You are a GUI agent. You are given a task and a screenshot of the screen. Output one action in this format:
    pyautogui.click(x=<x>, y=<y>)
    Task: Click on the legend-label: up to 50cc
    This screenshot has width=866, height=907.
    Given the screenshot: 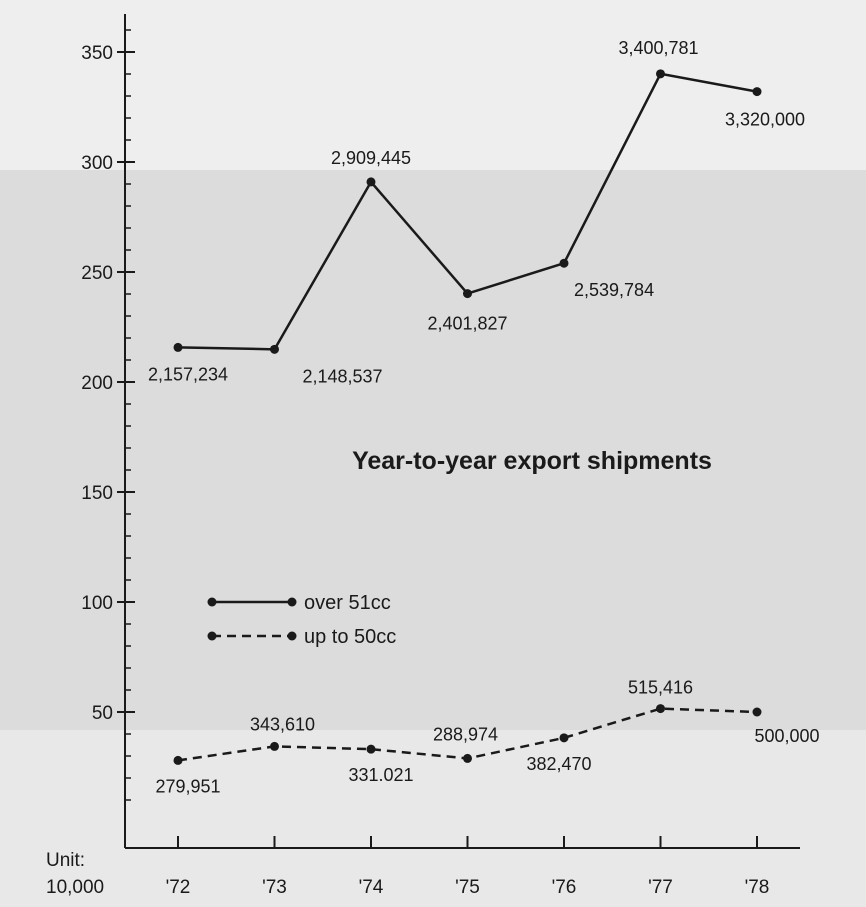 What is the action you would take?
    pyautogui.click(x=350, y=637)
    